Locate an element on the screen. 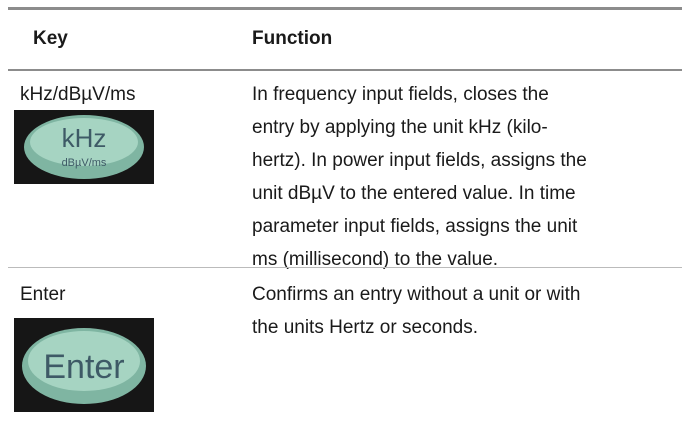  key-image: kHz dBµV/ms is located at coordinates (84, 147).